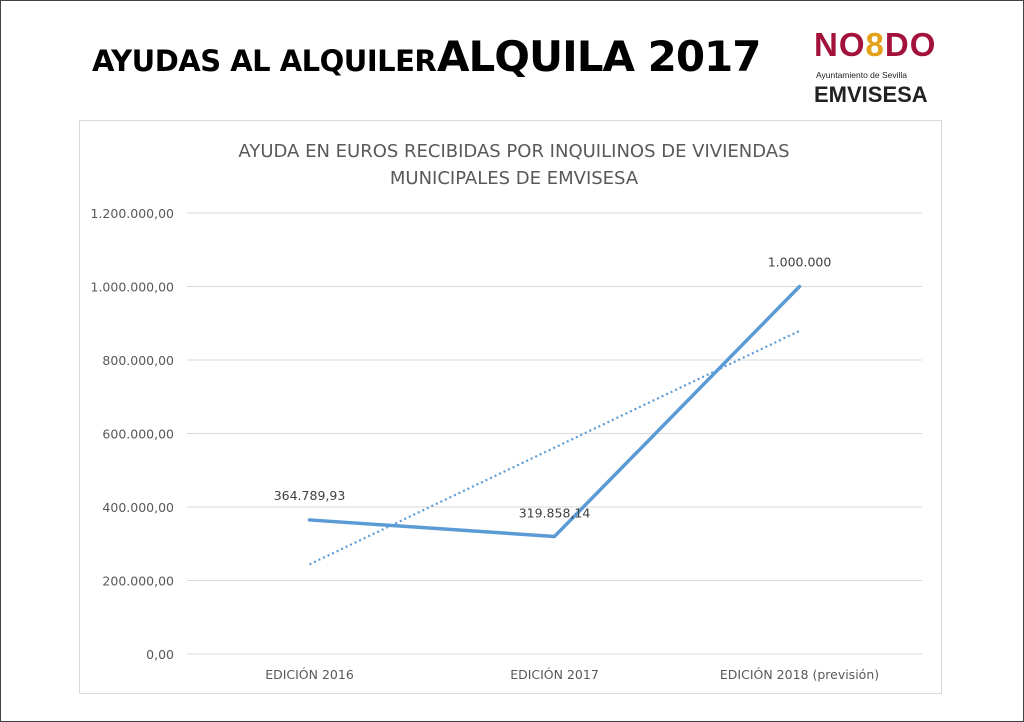 The height and width of the screenshot is (722, 1024). I want to click on x-tick-label: EDICIÓN 2018 (previsión), so click(799, 674).